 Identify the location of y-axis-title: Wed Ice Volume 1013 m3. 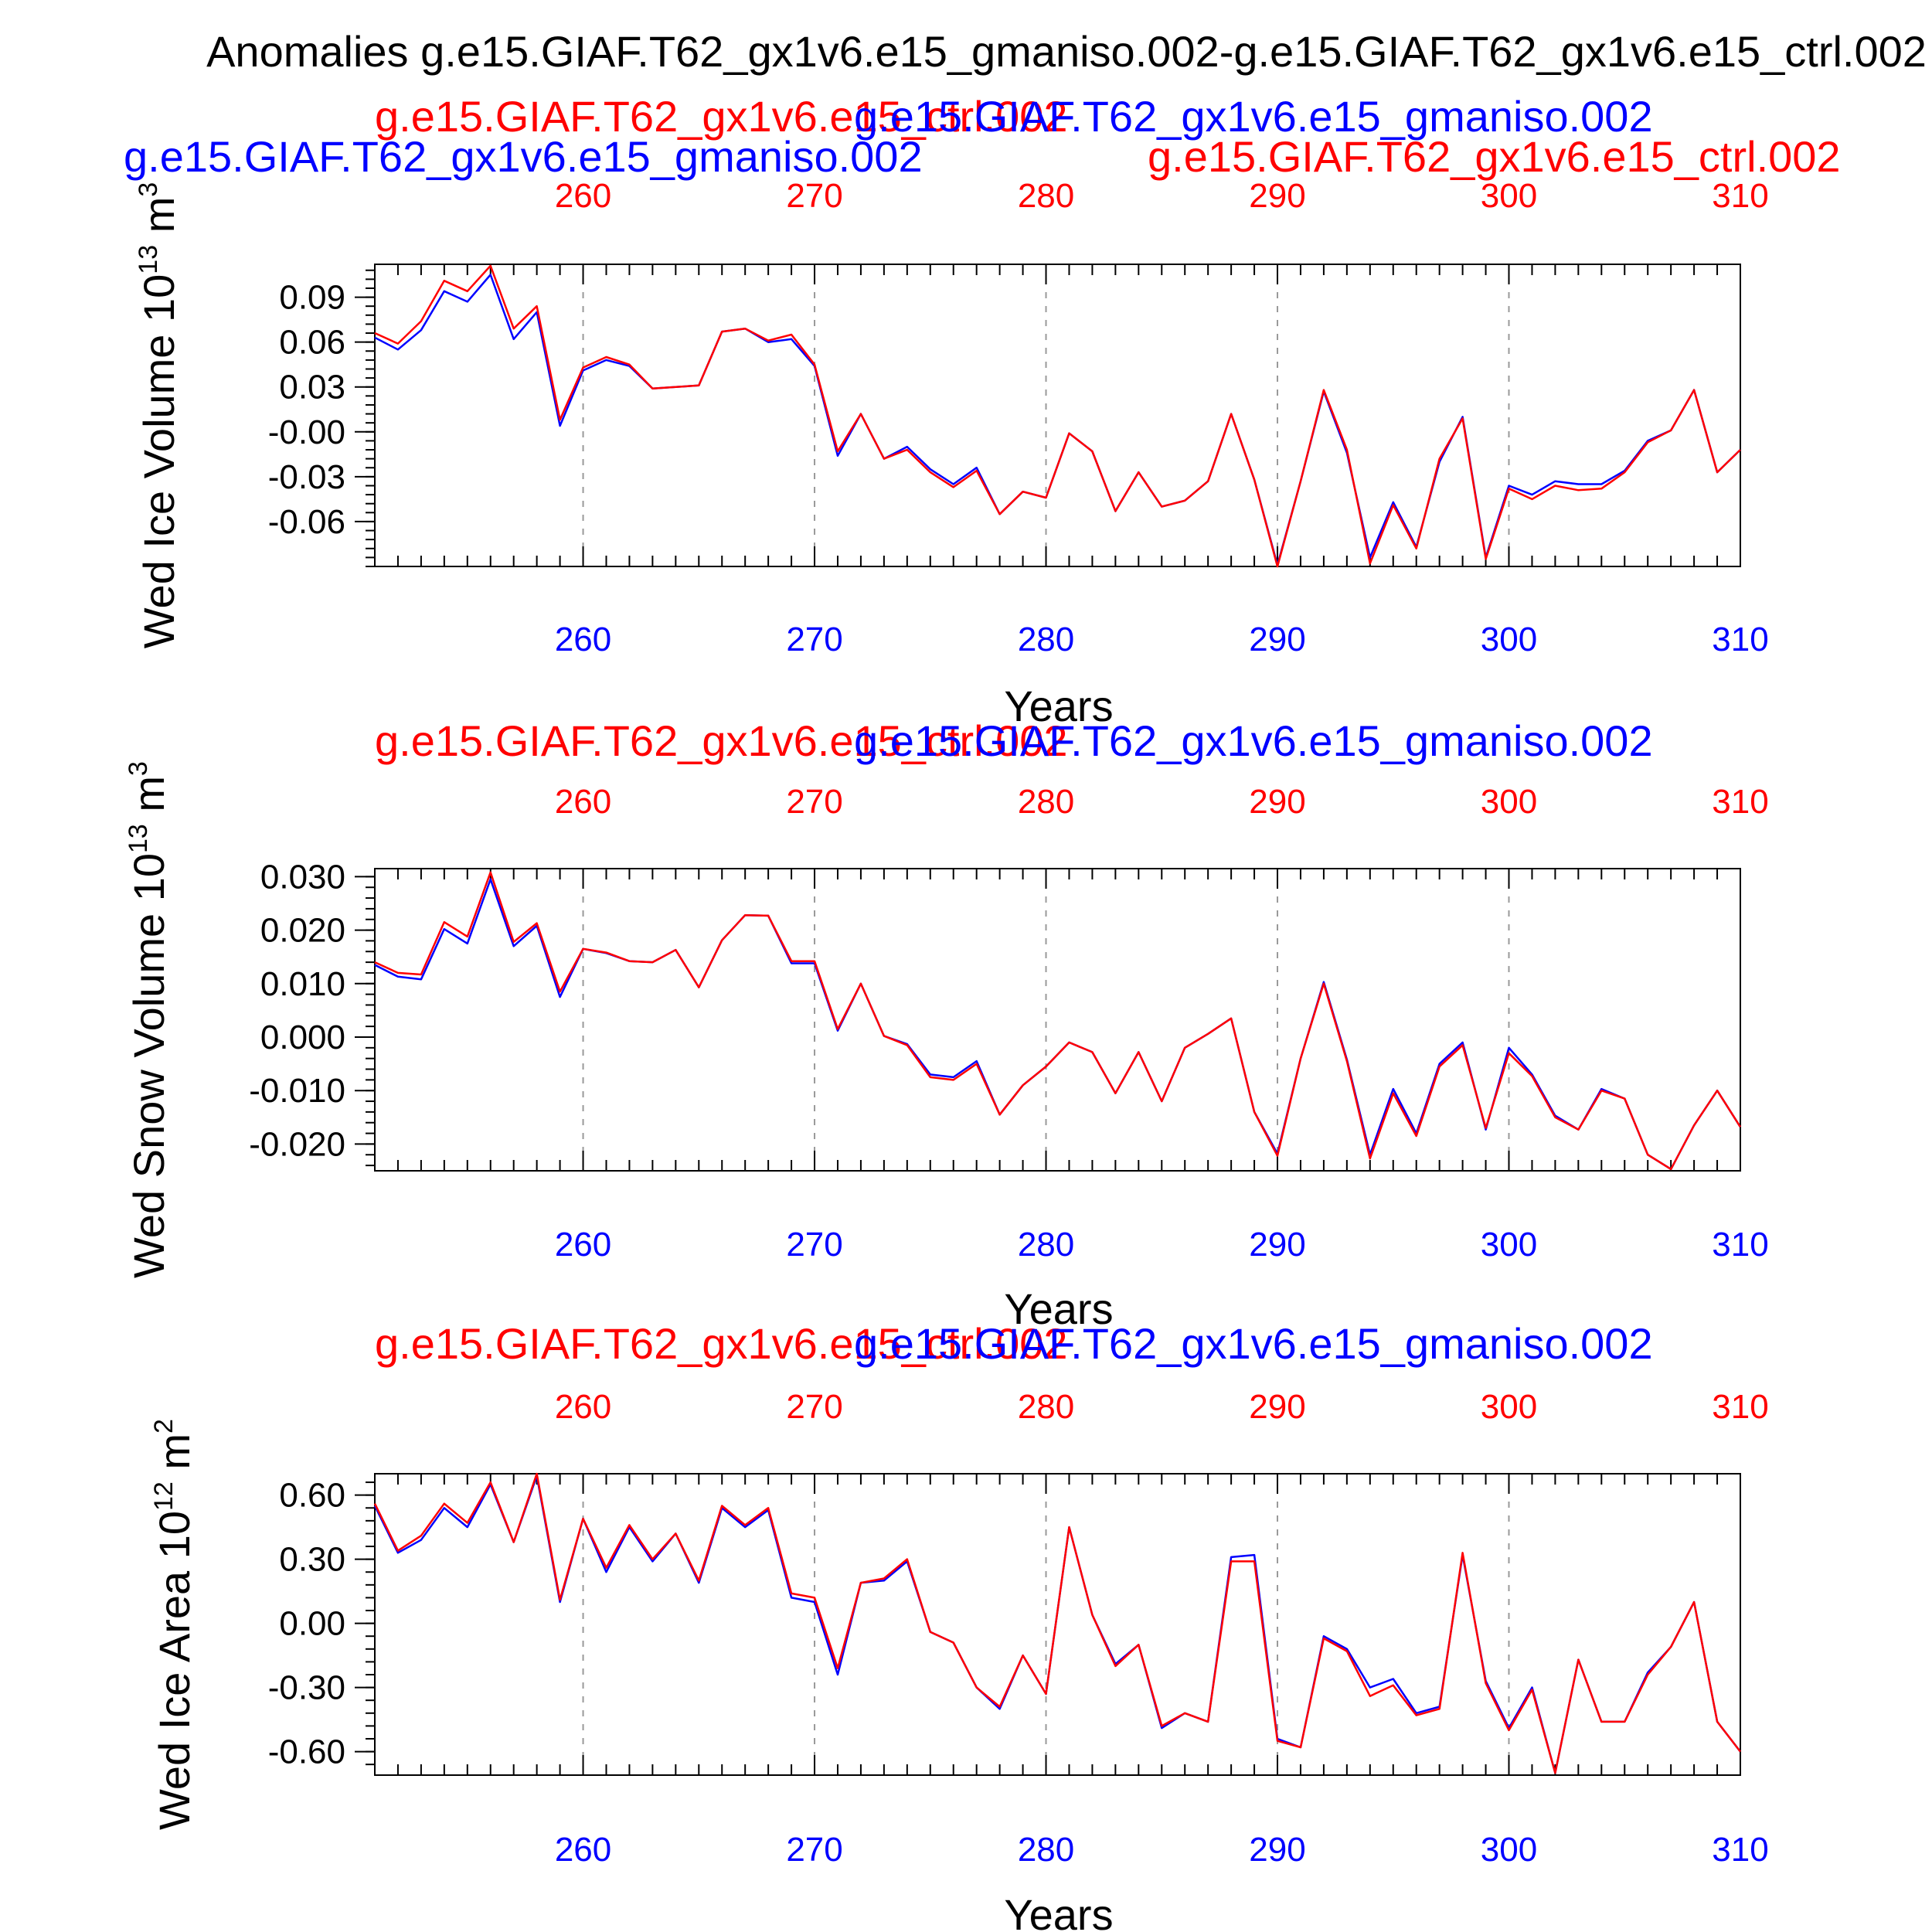
(159, 415).